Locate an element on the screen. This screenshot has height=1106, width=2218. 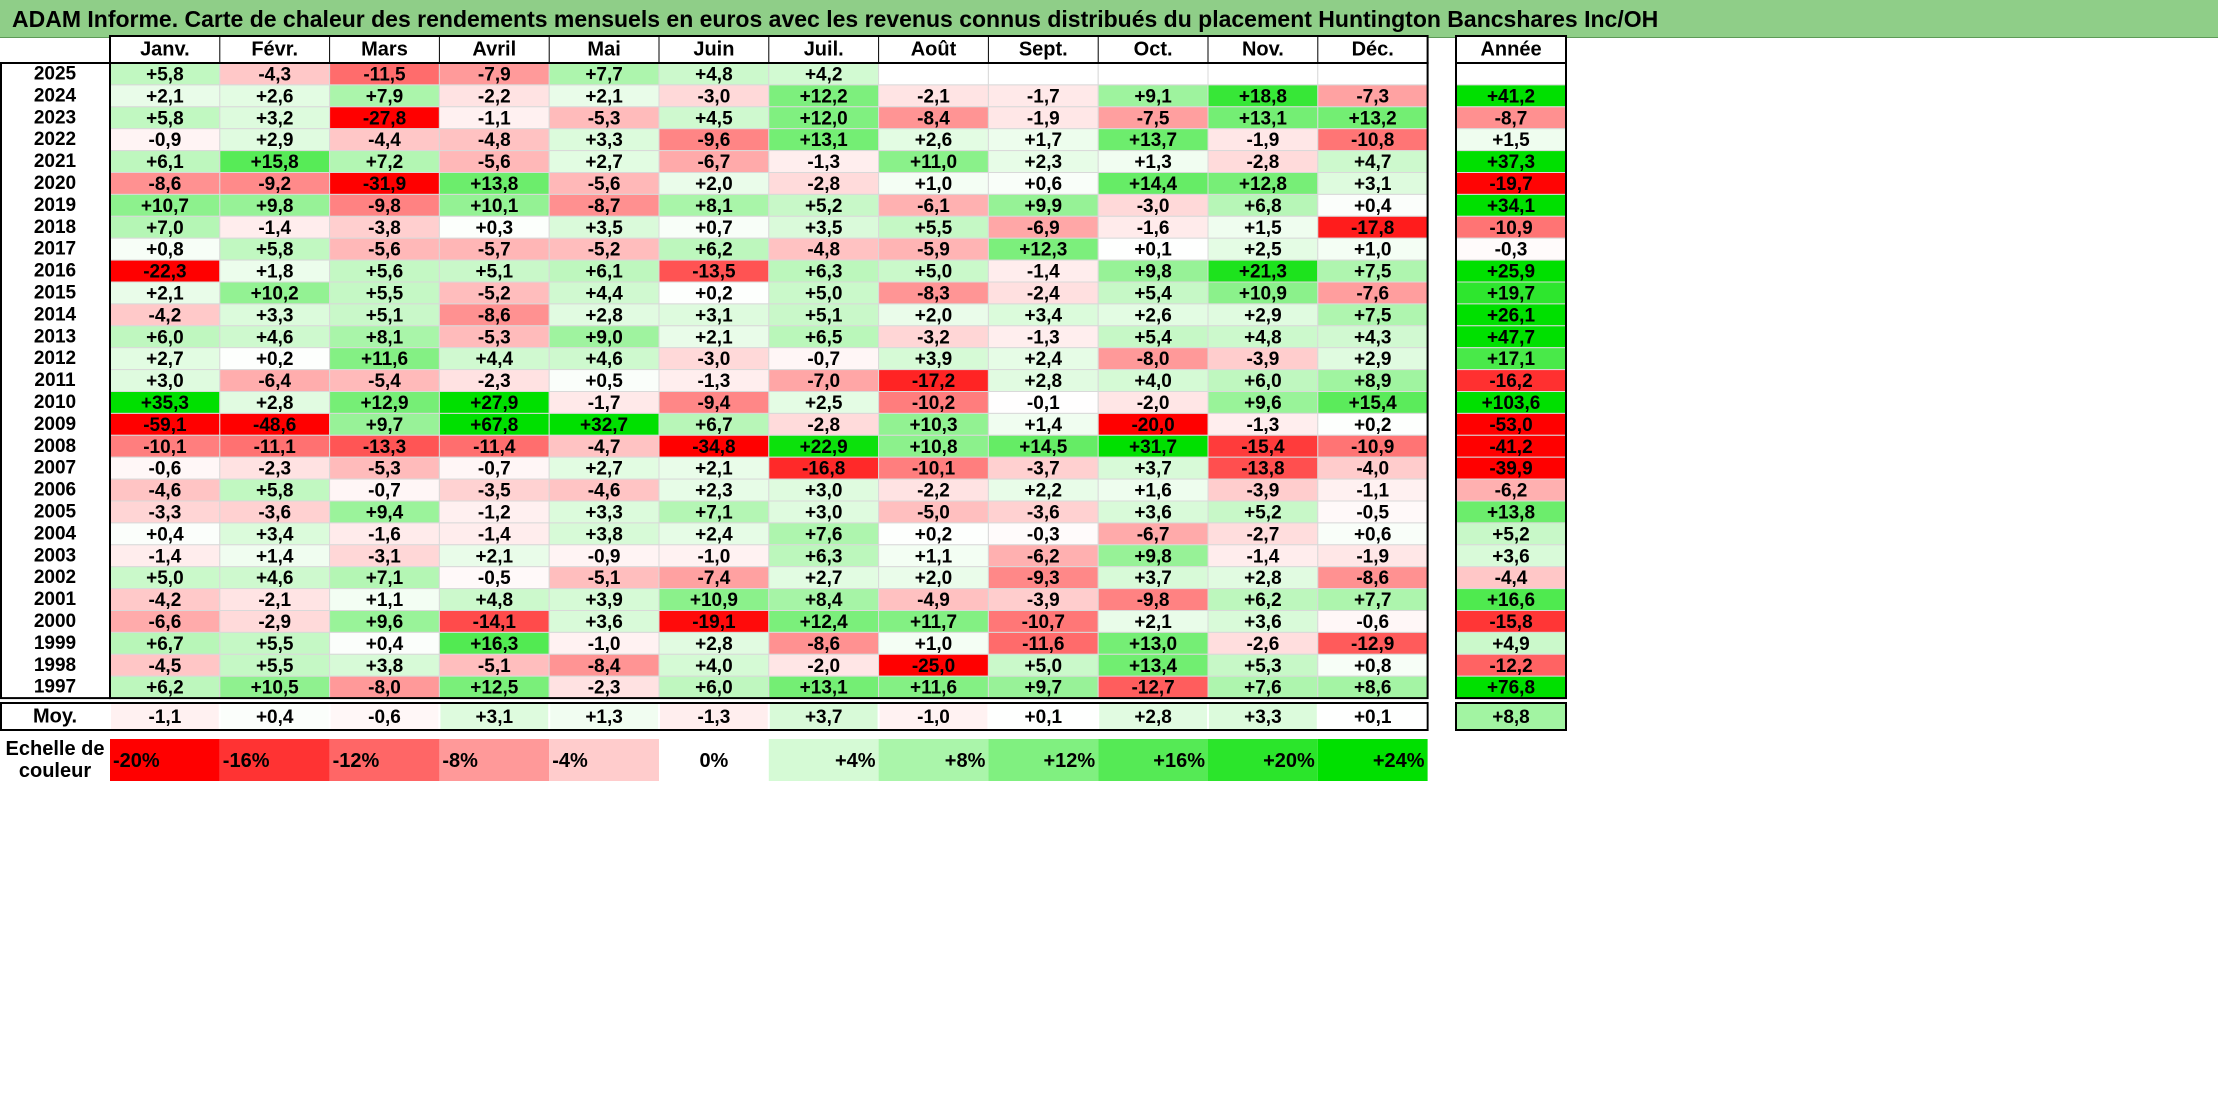
annual-border is located at coordinates (1511, 381).